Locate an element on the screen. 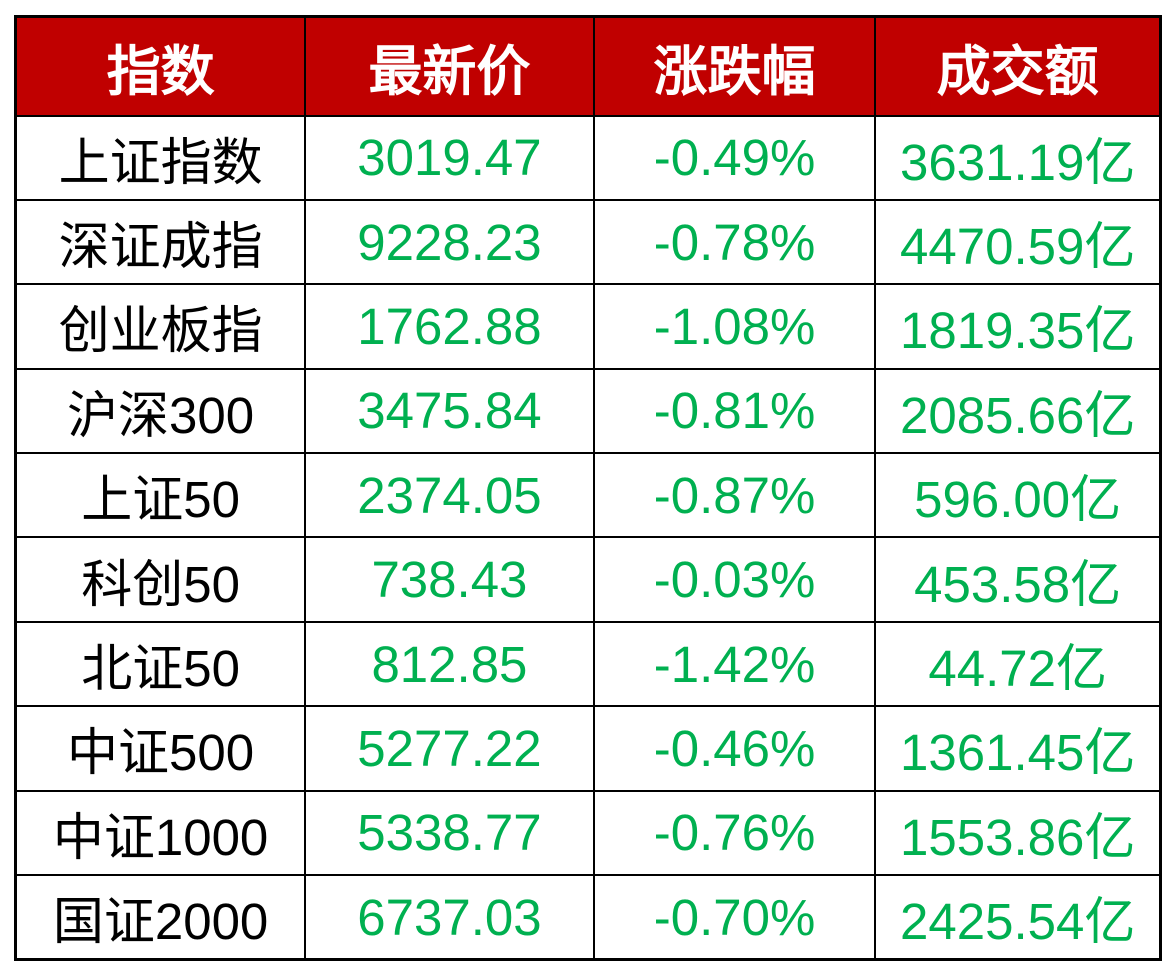  index-turnover: 1553.86亿 is located at coordinates (1018, 833).